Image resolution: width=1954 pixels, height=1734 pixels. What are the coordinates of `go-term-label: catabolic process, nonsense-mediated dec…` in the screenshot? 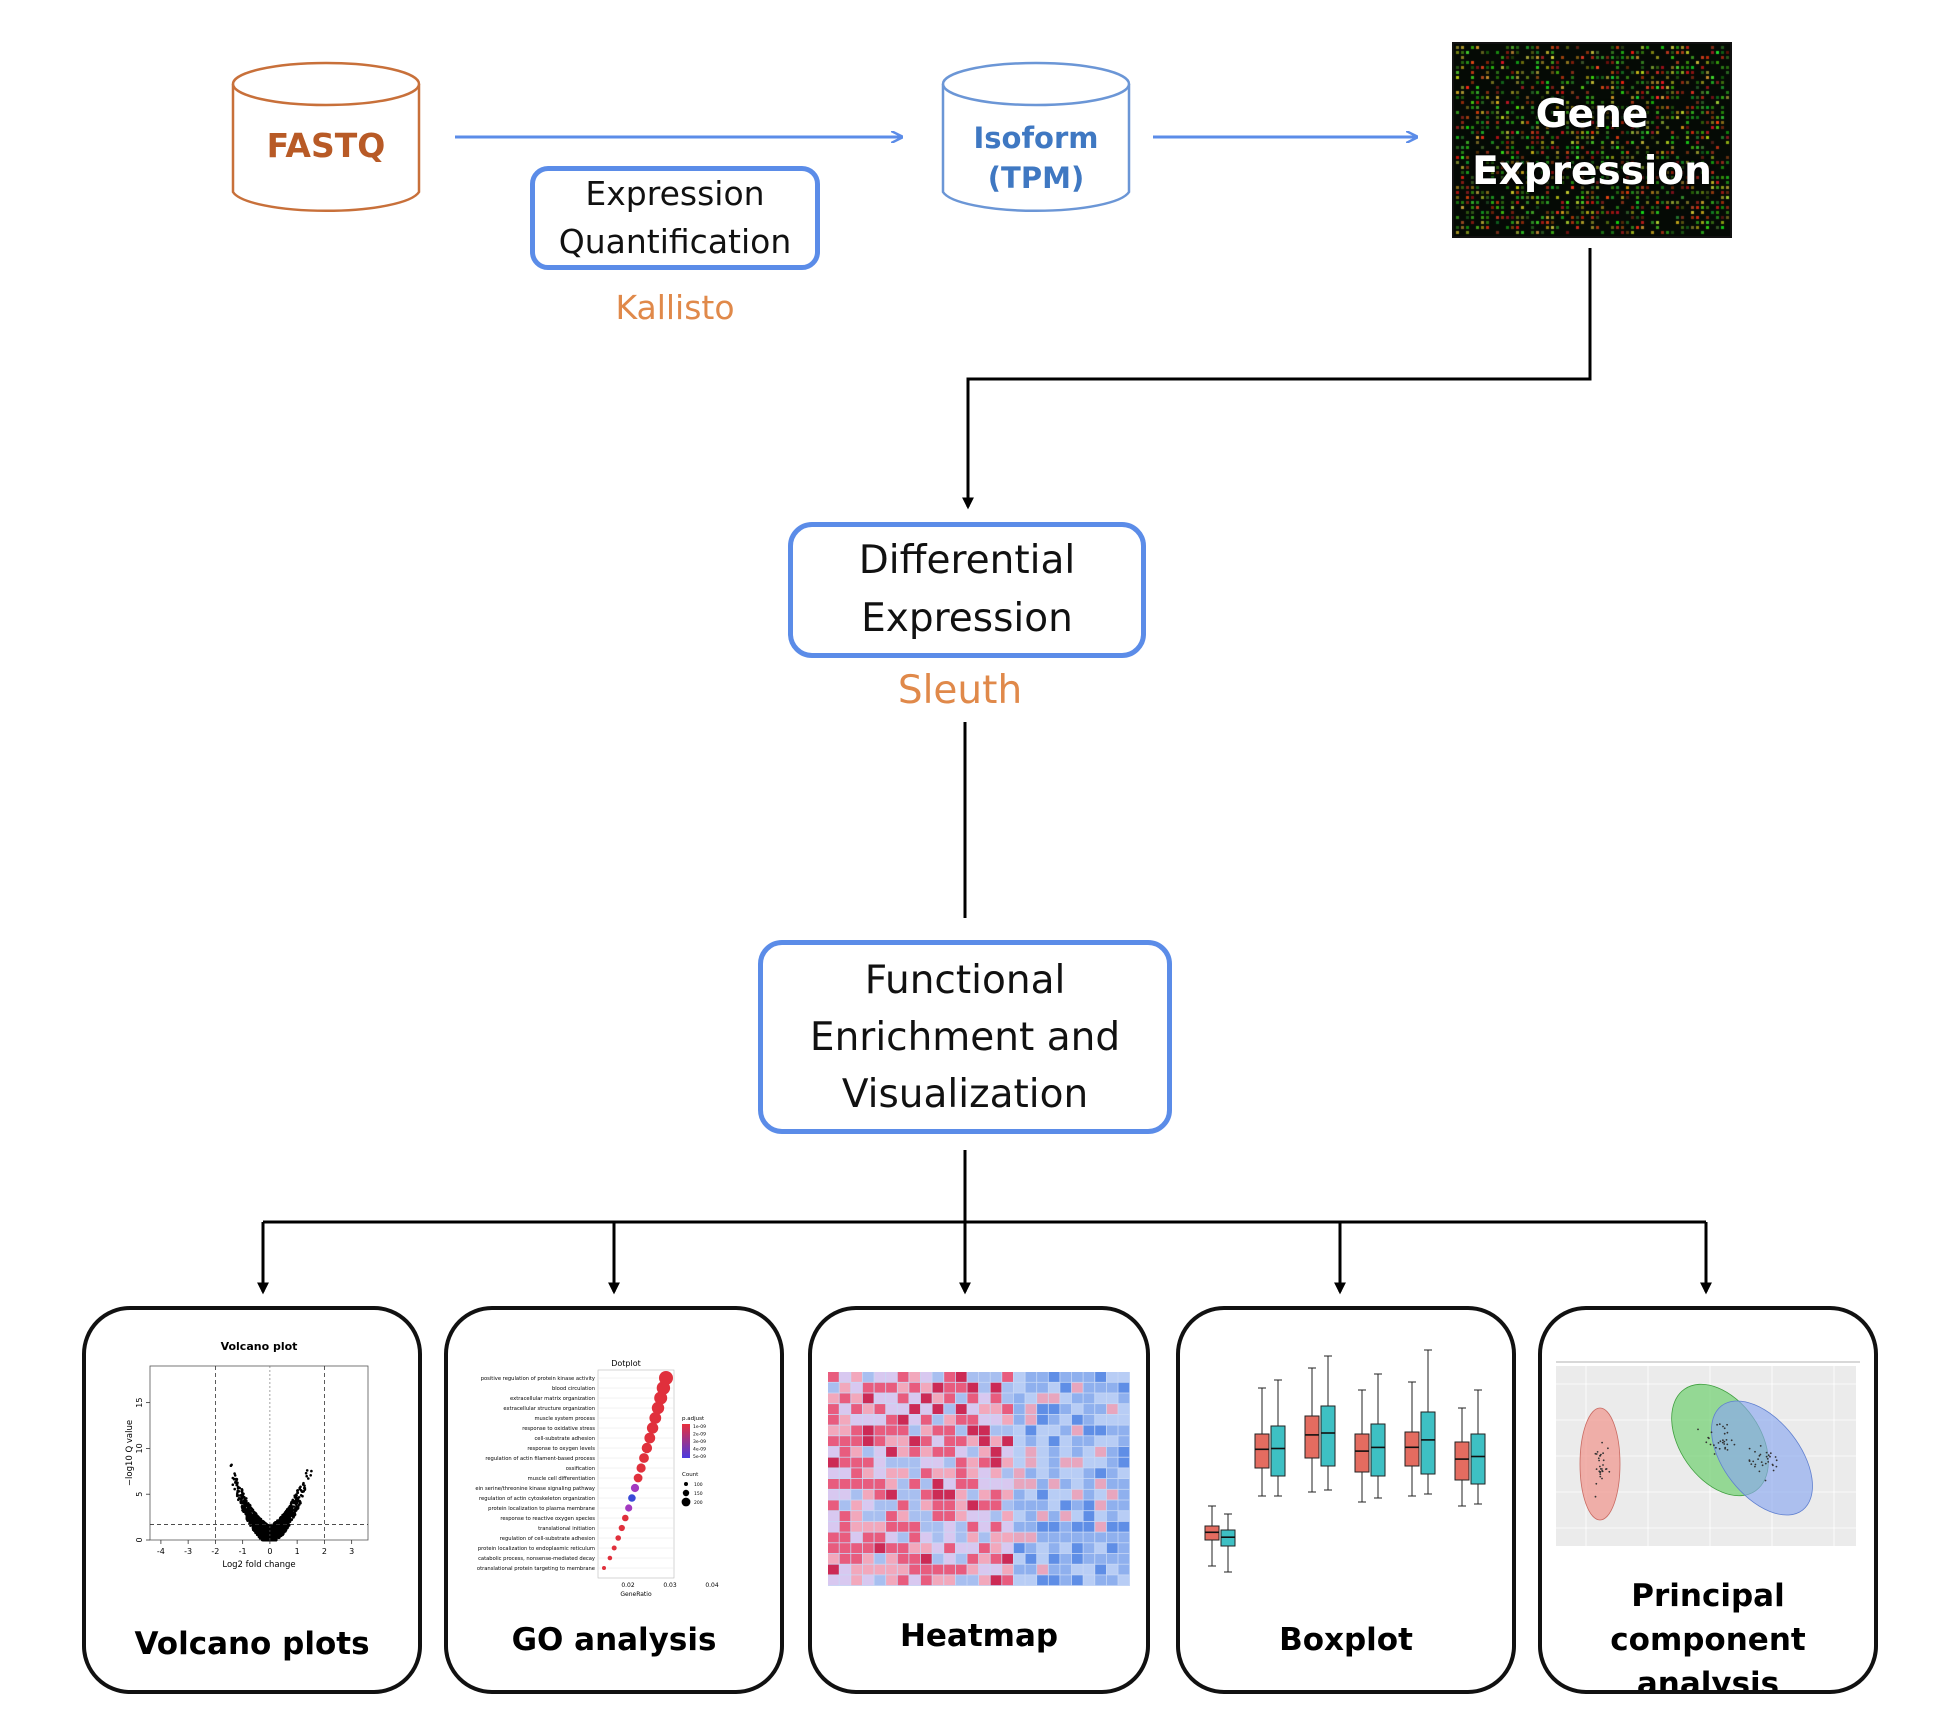 It's located at (536, 1559).